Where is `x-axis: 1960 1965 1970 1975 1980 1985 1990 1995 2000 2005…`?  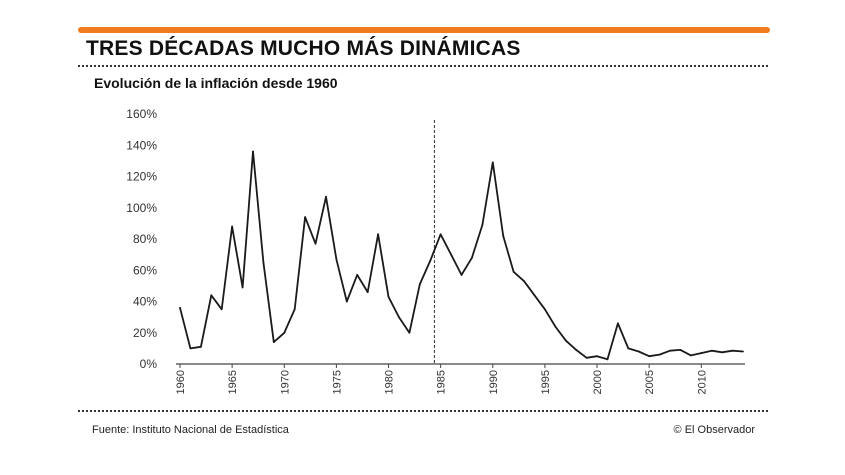
x-axis: 1960 1965 1970 1975 1980 1985 1990 1995 2000 2005… is located at coordinates (460, 378).